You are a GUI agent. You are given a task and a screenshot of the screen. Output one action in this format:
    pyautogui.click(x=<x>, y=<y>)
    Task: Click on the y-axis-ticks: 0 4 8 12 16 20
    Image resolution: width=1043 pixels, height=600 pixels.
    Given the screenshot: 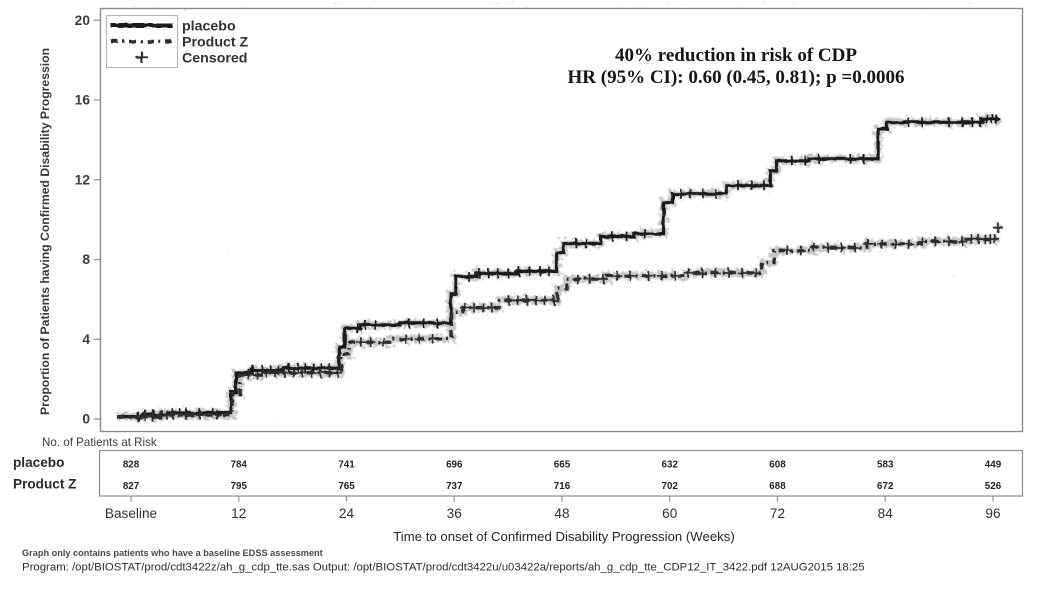 What is the action you would take?
    pyautogui.click(x=88, y=220)
    